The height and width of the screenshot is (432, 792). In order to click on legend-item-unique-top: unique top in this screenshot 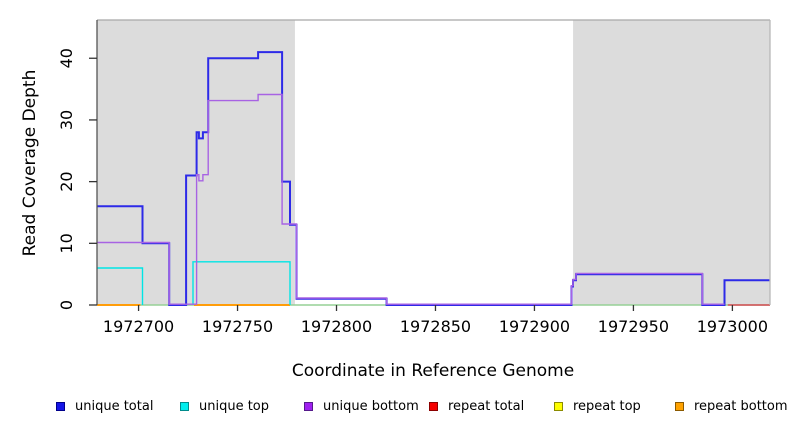, I will do `click(224, 406)`.